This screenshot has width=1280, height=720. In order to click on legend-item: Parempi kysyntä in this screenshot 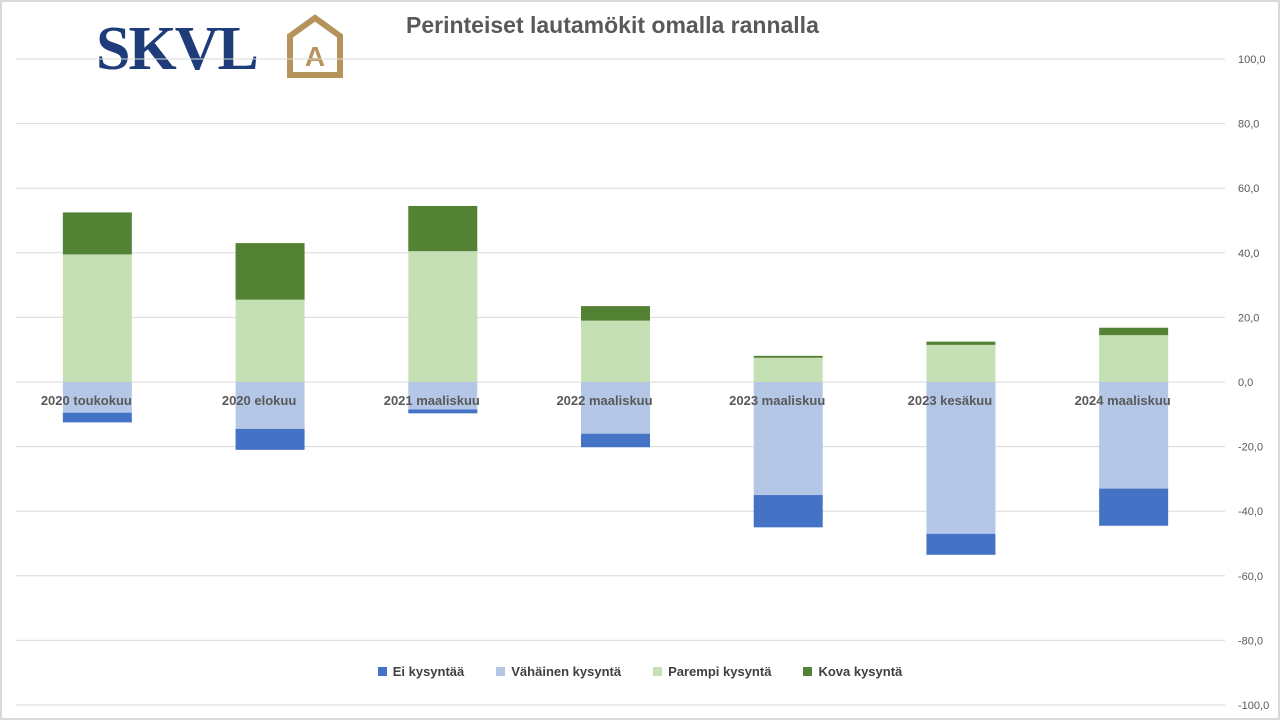, I will do `click(712, 671)`.